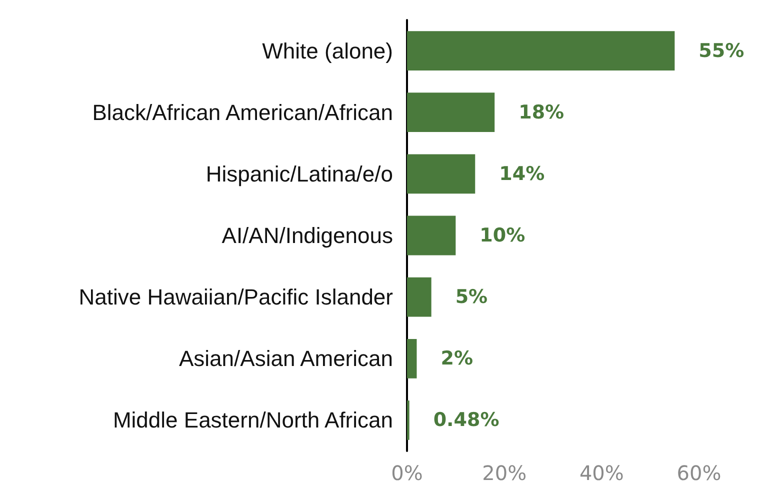 The width and height of the screenshot is (765, 501). What do you see at coordinates (541, 112) in the screenshot?
I see `data-label: 18%` at bounding box center [541, 112].